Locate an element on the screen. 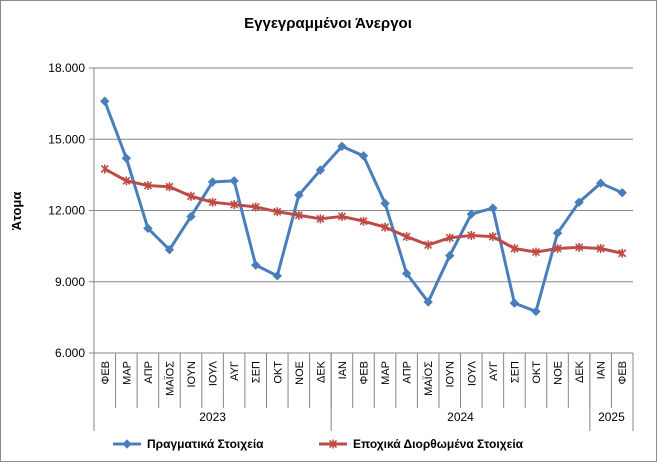 This screenshot has width=657, height=462. y-tick-labels: 6.000 9.000 12.000 15.000 18.000 is located at coordinates (66, 210).